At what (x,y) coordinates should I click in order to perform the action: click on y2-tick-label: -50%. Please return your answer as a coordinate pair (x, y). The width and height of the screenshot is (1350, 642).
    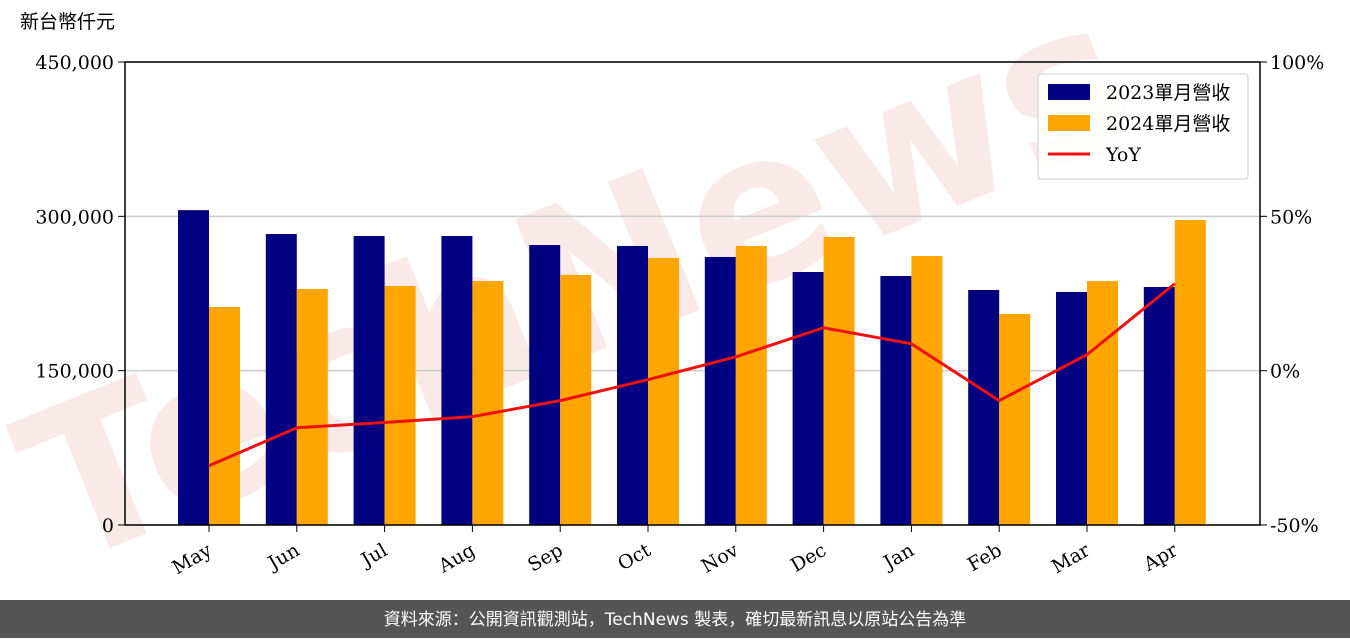
    Looking at the image, I should click on (1294, 526).